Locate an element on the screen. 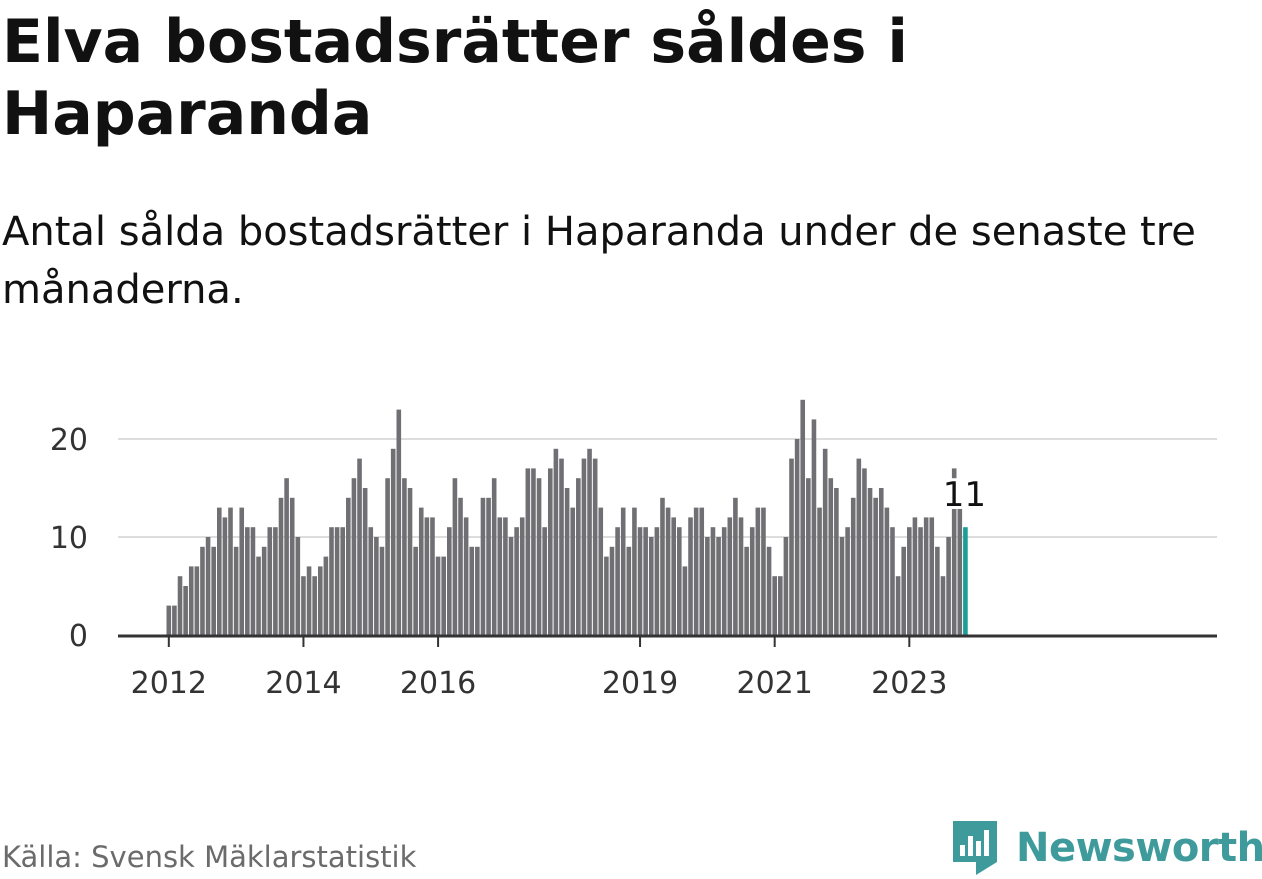  x-tick-label: 2023 is located at coordinates (909, 683).